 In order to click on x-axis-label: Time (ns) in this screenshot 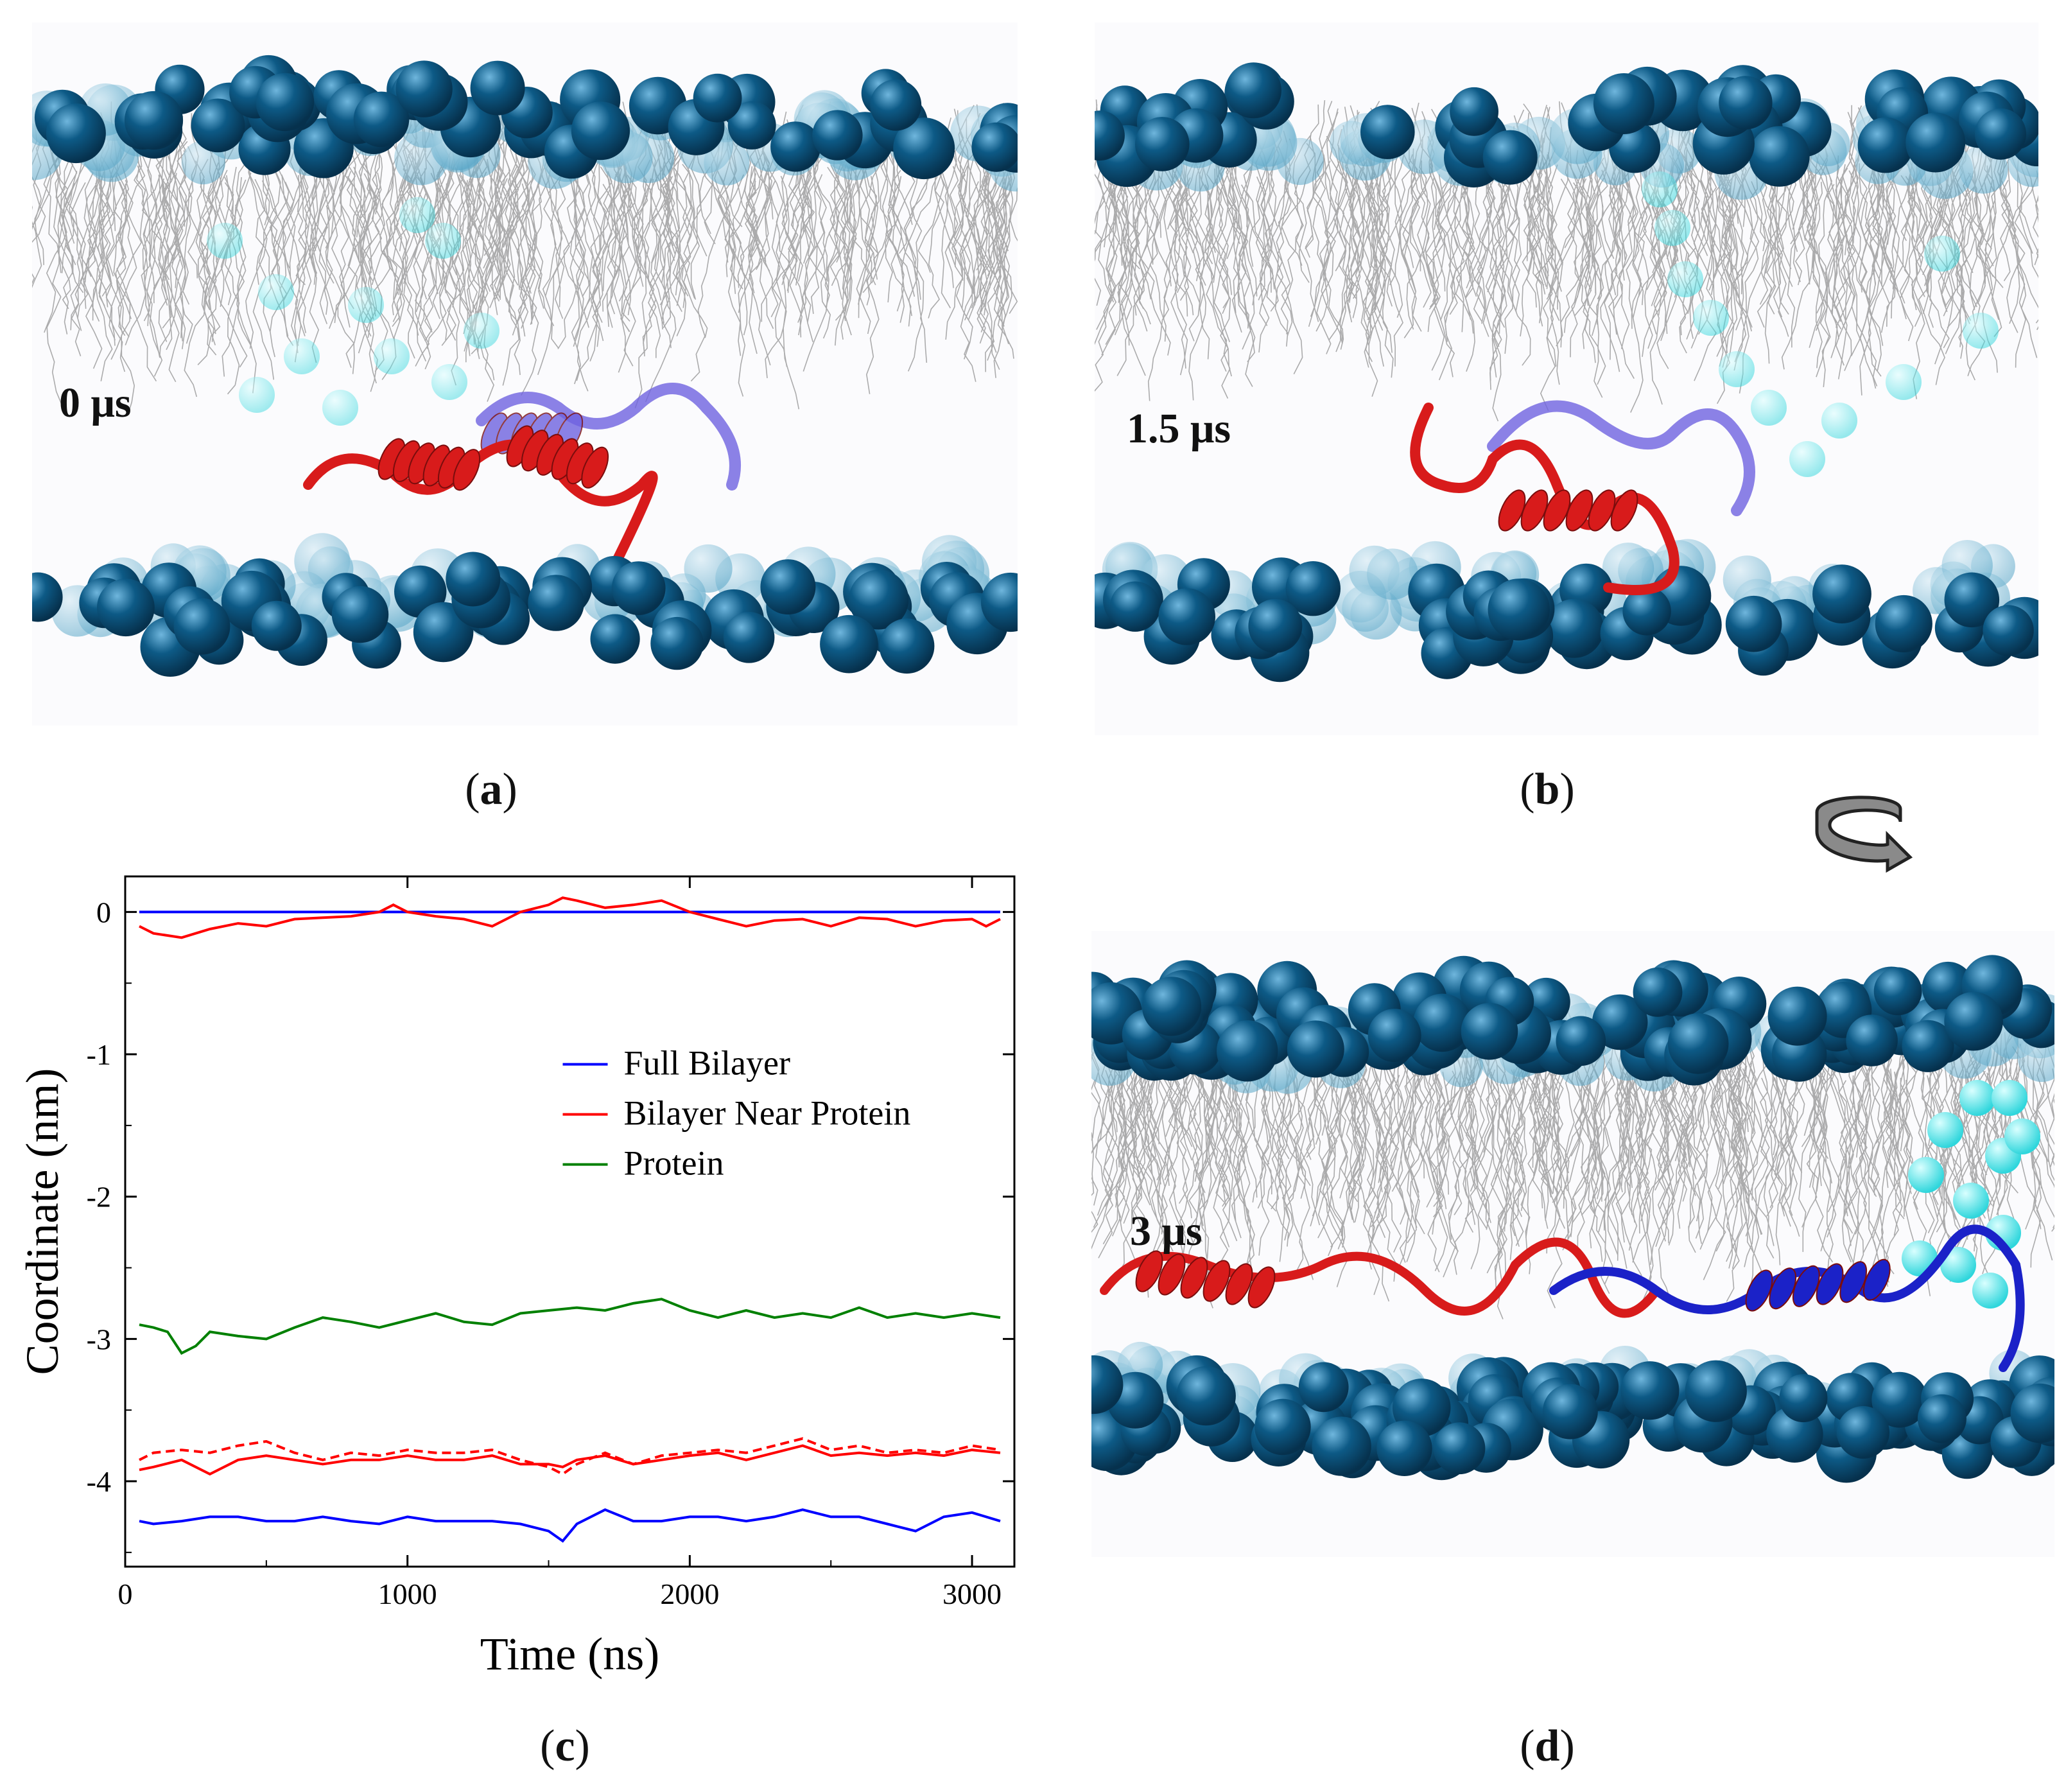, I will do `click(569, 1654)`.